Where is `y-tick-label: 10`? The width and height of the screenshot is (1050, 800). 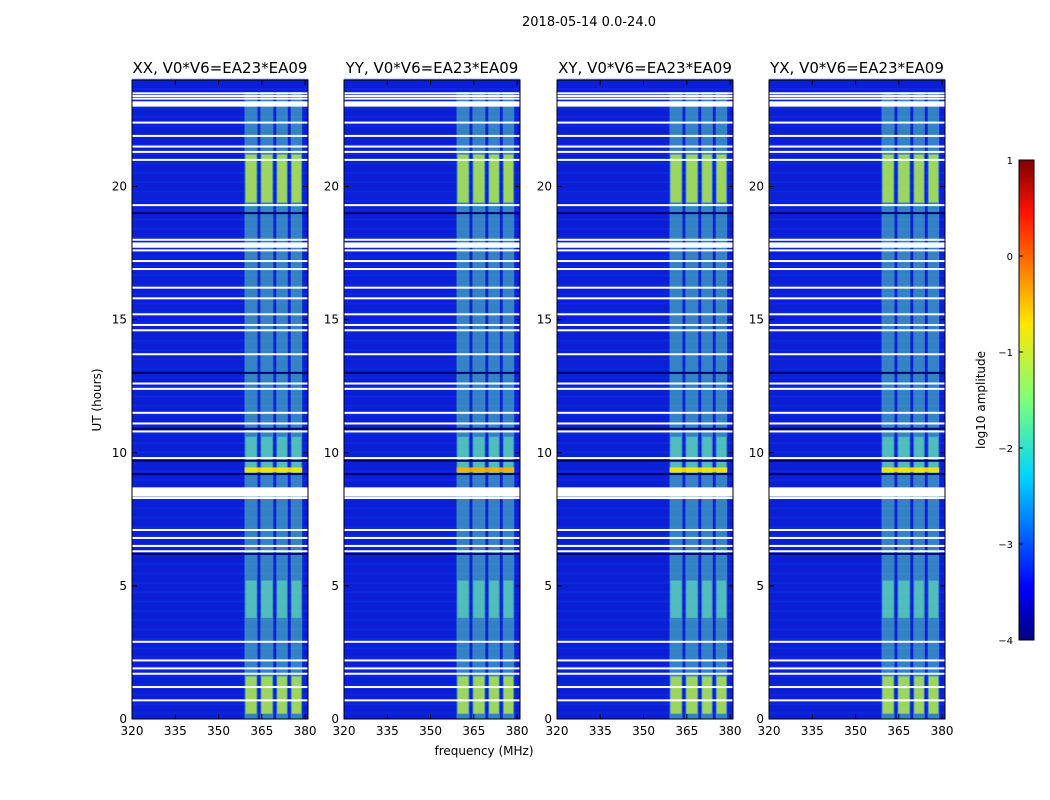 y-tick-label: 10 is located at coordinates (544, 453).